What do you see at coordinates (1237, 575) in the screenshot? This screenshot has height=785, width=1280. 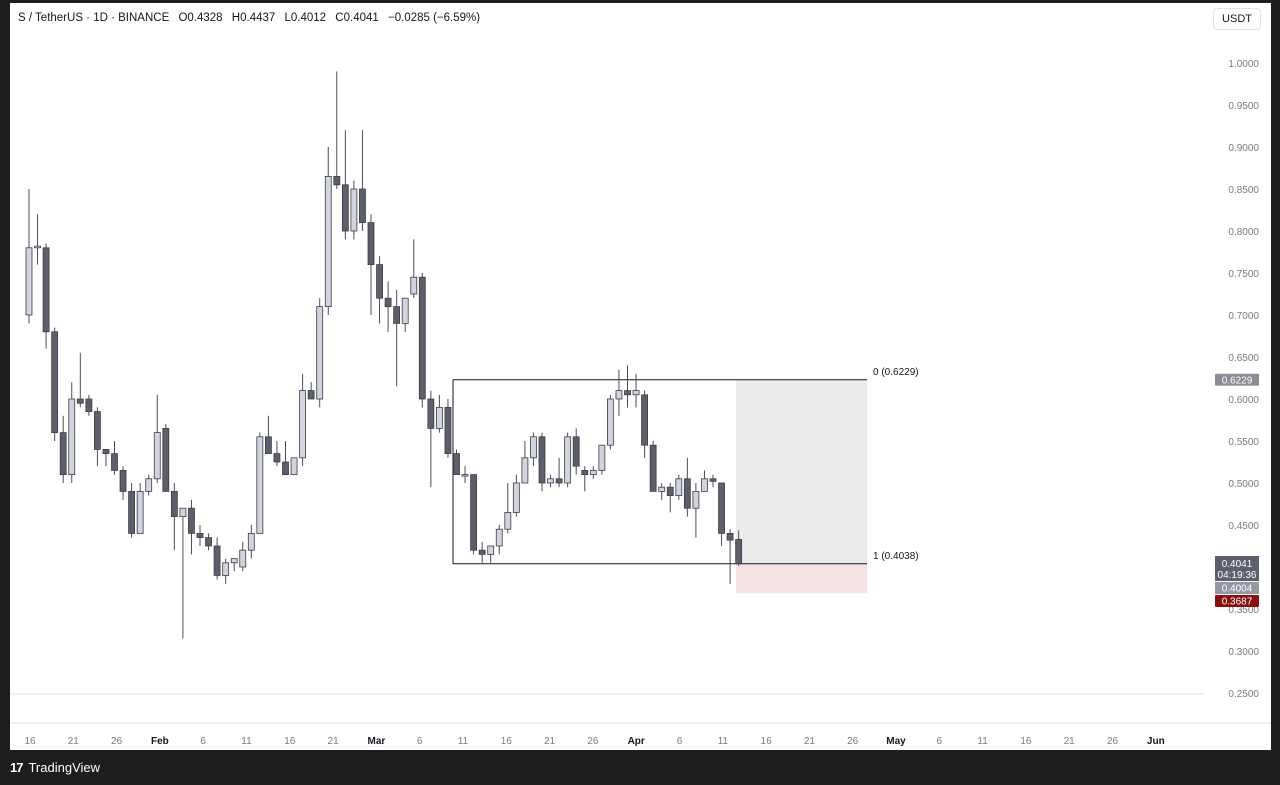 I see `bar-countdown: 04:19:36` at bounding box center [1237, 575].